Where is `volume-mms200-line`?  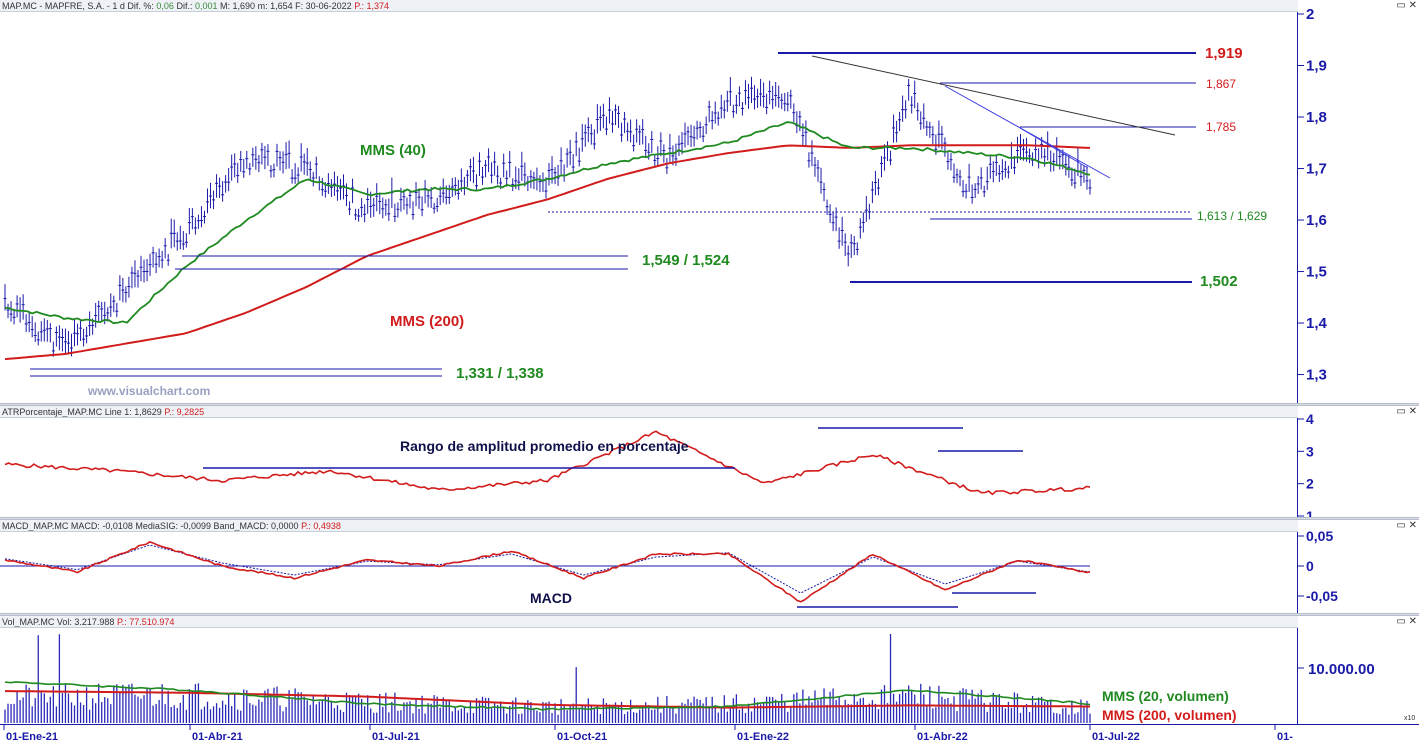 volume-mms200-line is located at coordinates (547, 699).